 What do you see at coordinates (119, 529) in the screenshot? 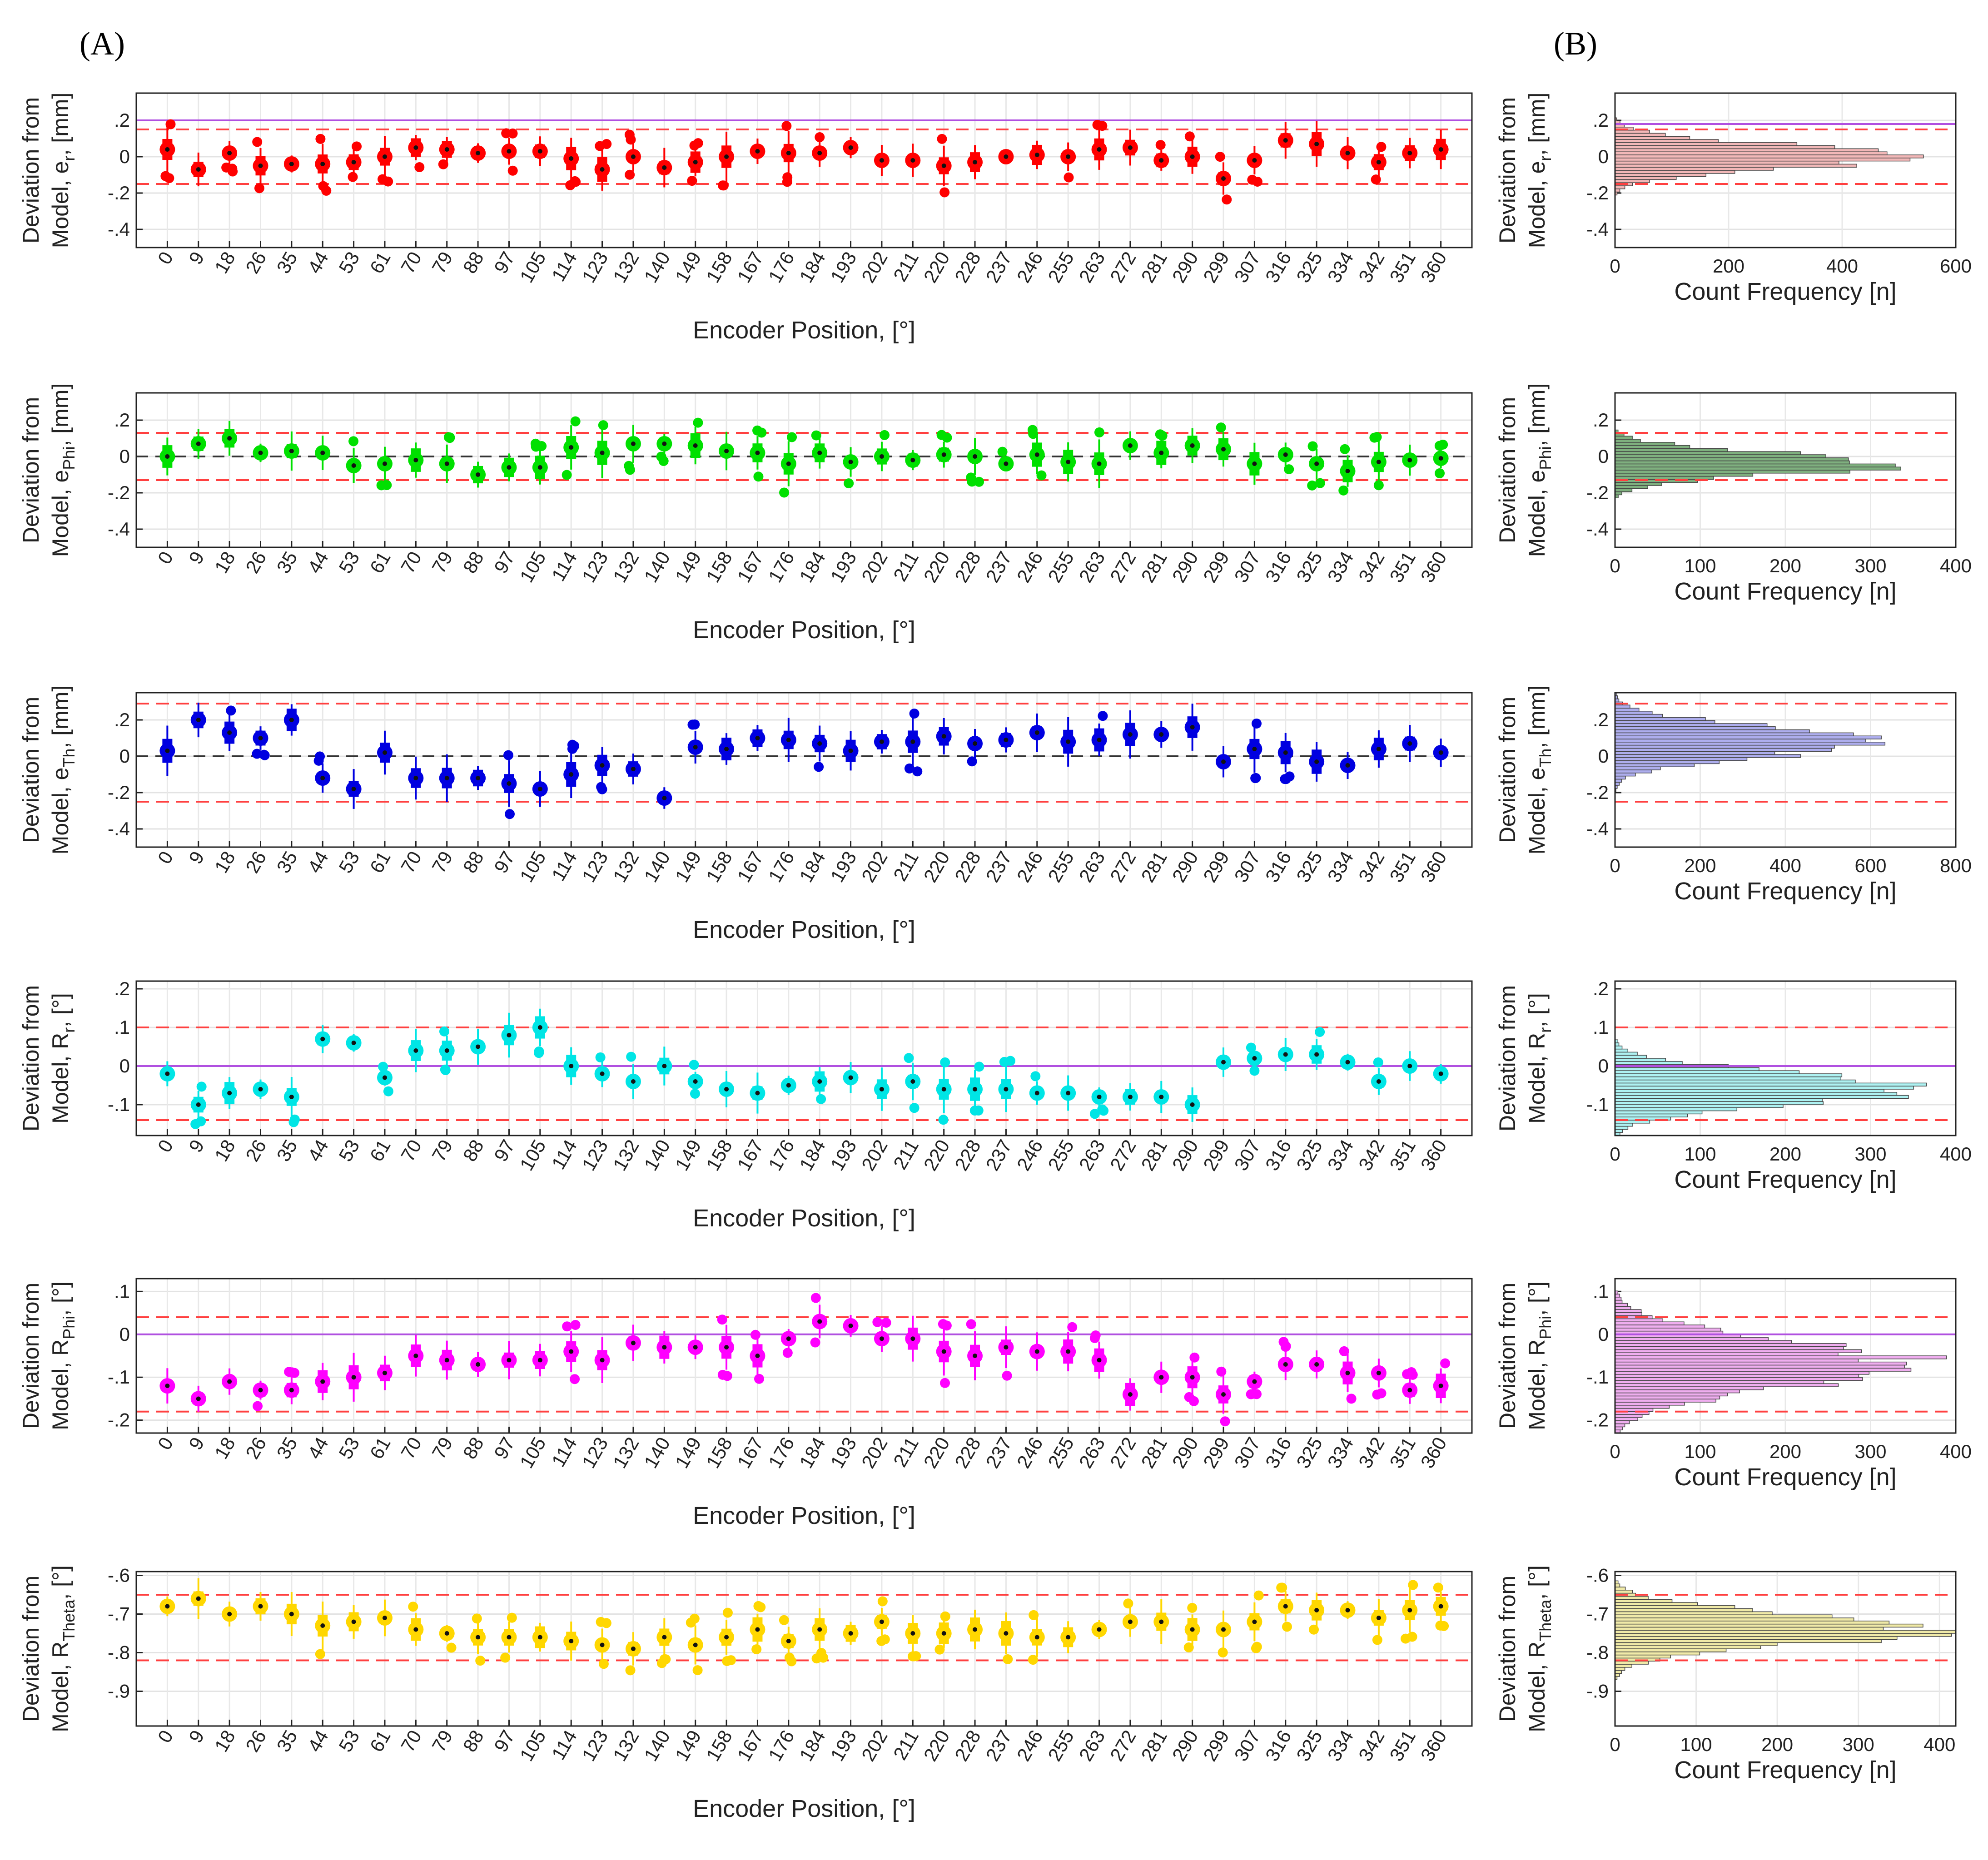
I see `y-tick-label: -.4` at bounding box center [119, 529].